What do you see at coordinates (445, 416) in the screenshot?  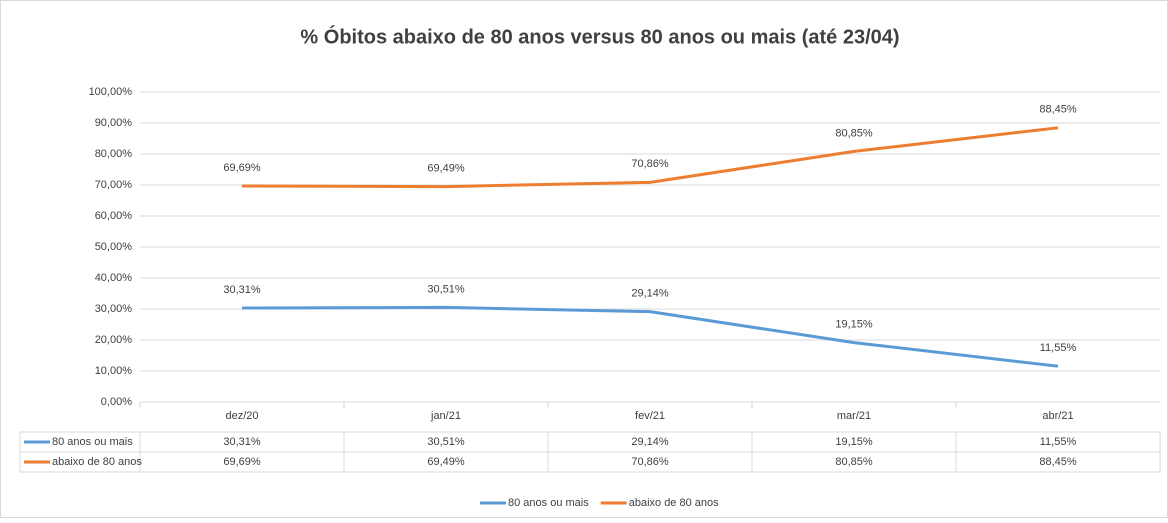 I see `x-tick-label: jan/21` at bounding box center [445, 416].